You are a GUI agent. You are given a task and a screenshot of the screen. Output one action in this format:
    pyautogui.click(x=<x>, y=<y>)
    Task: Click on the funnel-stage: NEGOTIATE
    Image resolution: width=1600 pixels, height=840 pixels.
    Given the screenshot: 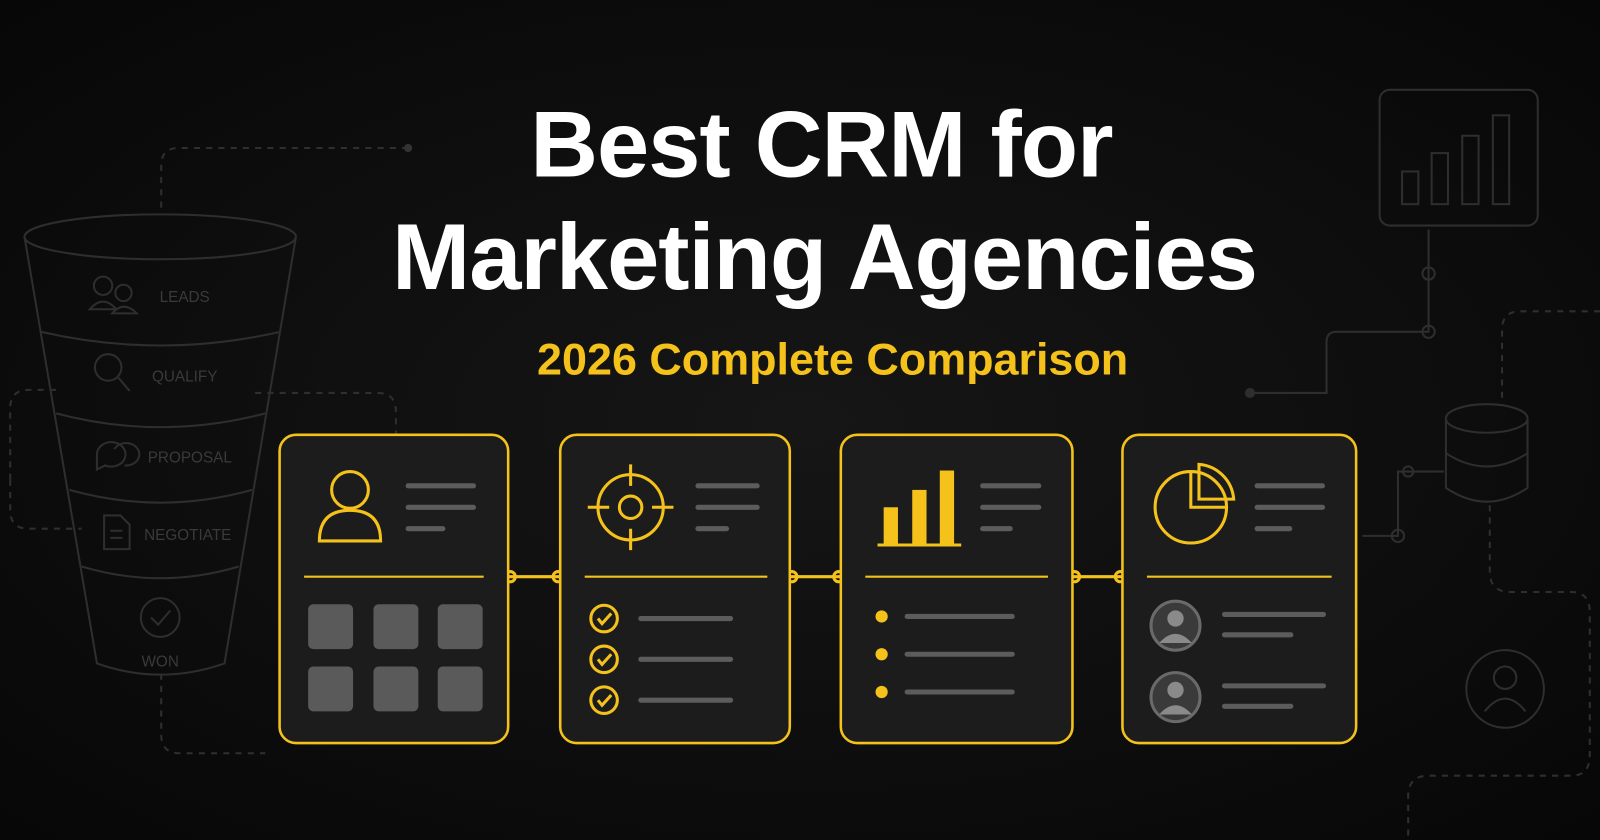 What is the action you would take?
    pyautogui.click(x=187, y=535)
    